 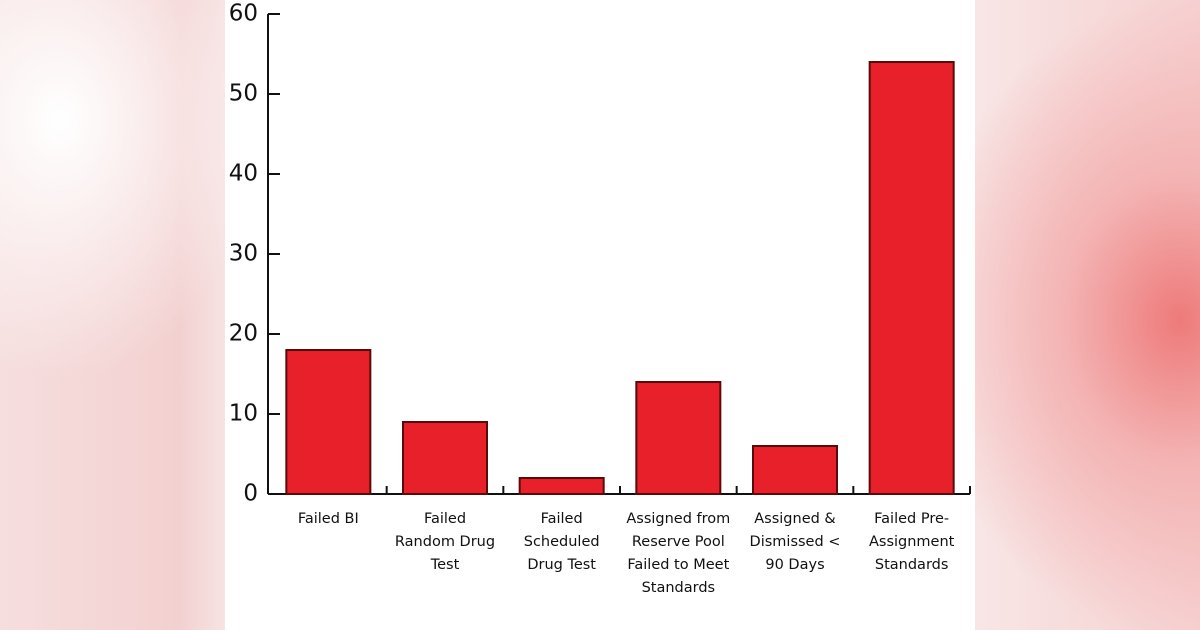 What do you see at coordinates (243, 334) in the screenshot?
I see `y-tick-label: 20` at bounding box center [243, 334].